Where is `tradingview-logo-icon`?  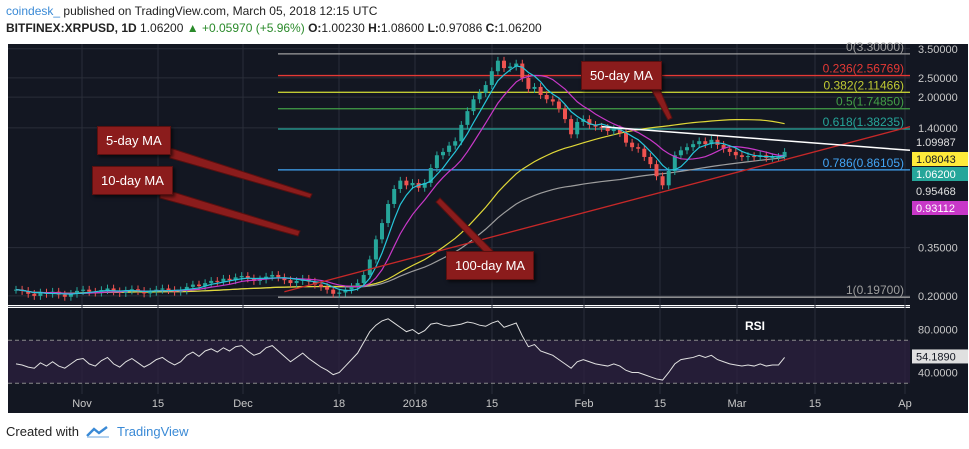
tradingview-logo-icon is located at coordinates (97, 431).